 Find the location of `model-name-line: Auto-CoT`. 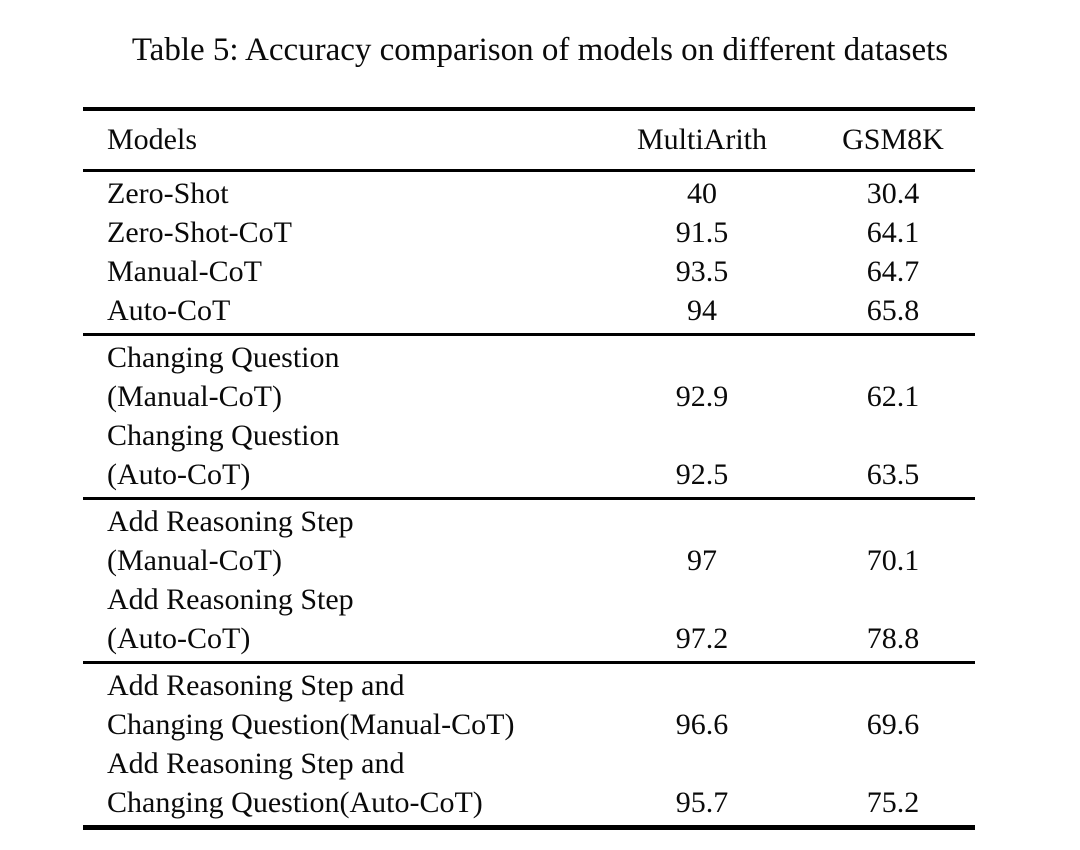

model-name-line: Auto-CoT is located at coordinates (169, 310).